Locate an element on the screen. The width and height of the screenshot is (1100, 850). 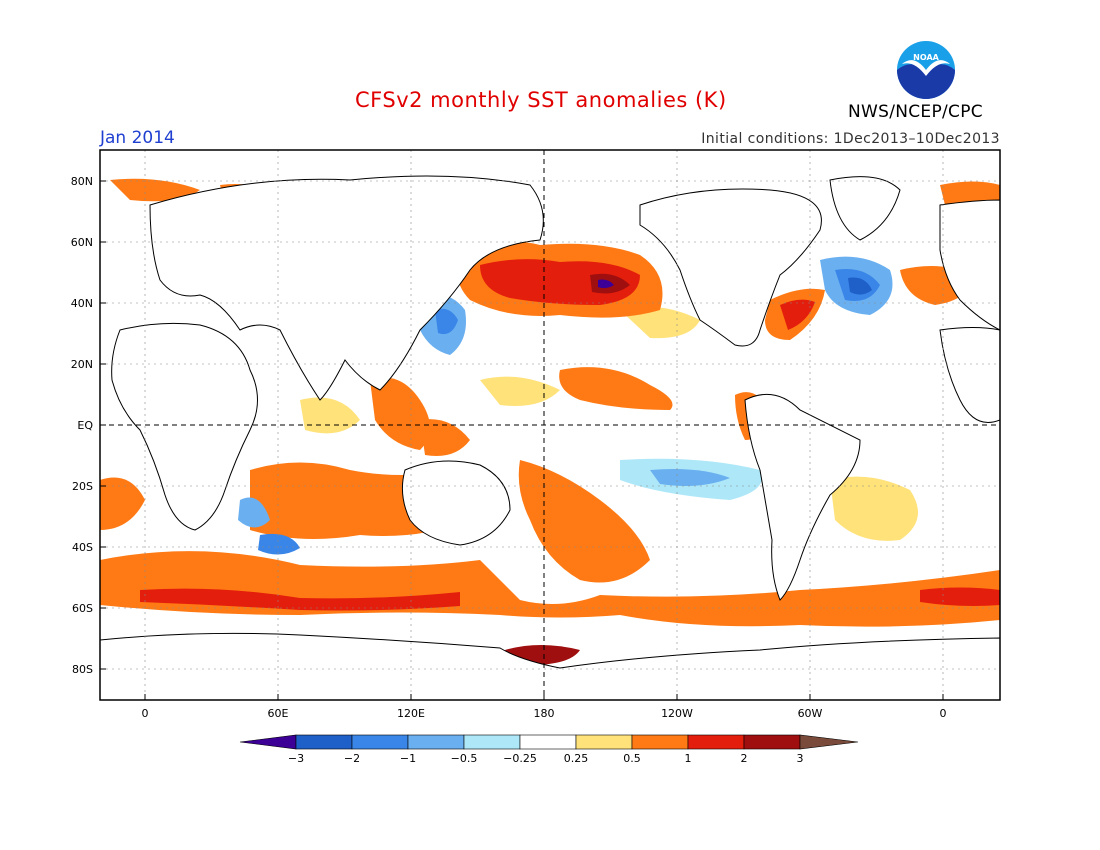
chart-title: CFSv2 monthly SST anomalies (K) is located at coordinates (541, 100).